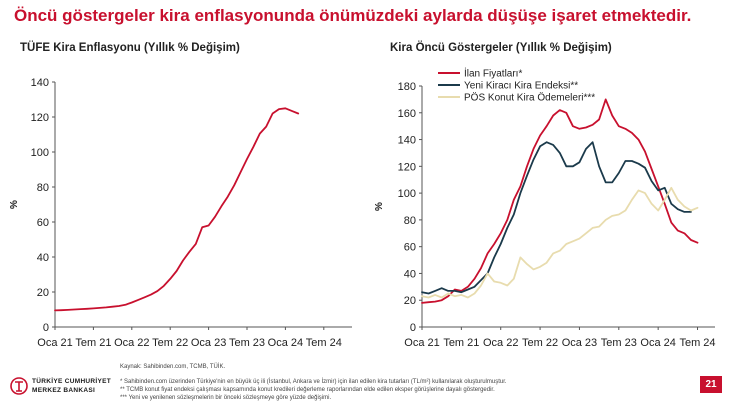 The width and height of the screenshot is (740, 410). I want to click on series-line-p-s-konut-kira-demeleri, so click(560, 242).